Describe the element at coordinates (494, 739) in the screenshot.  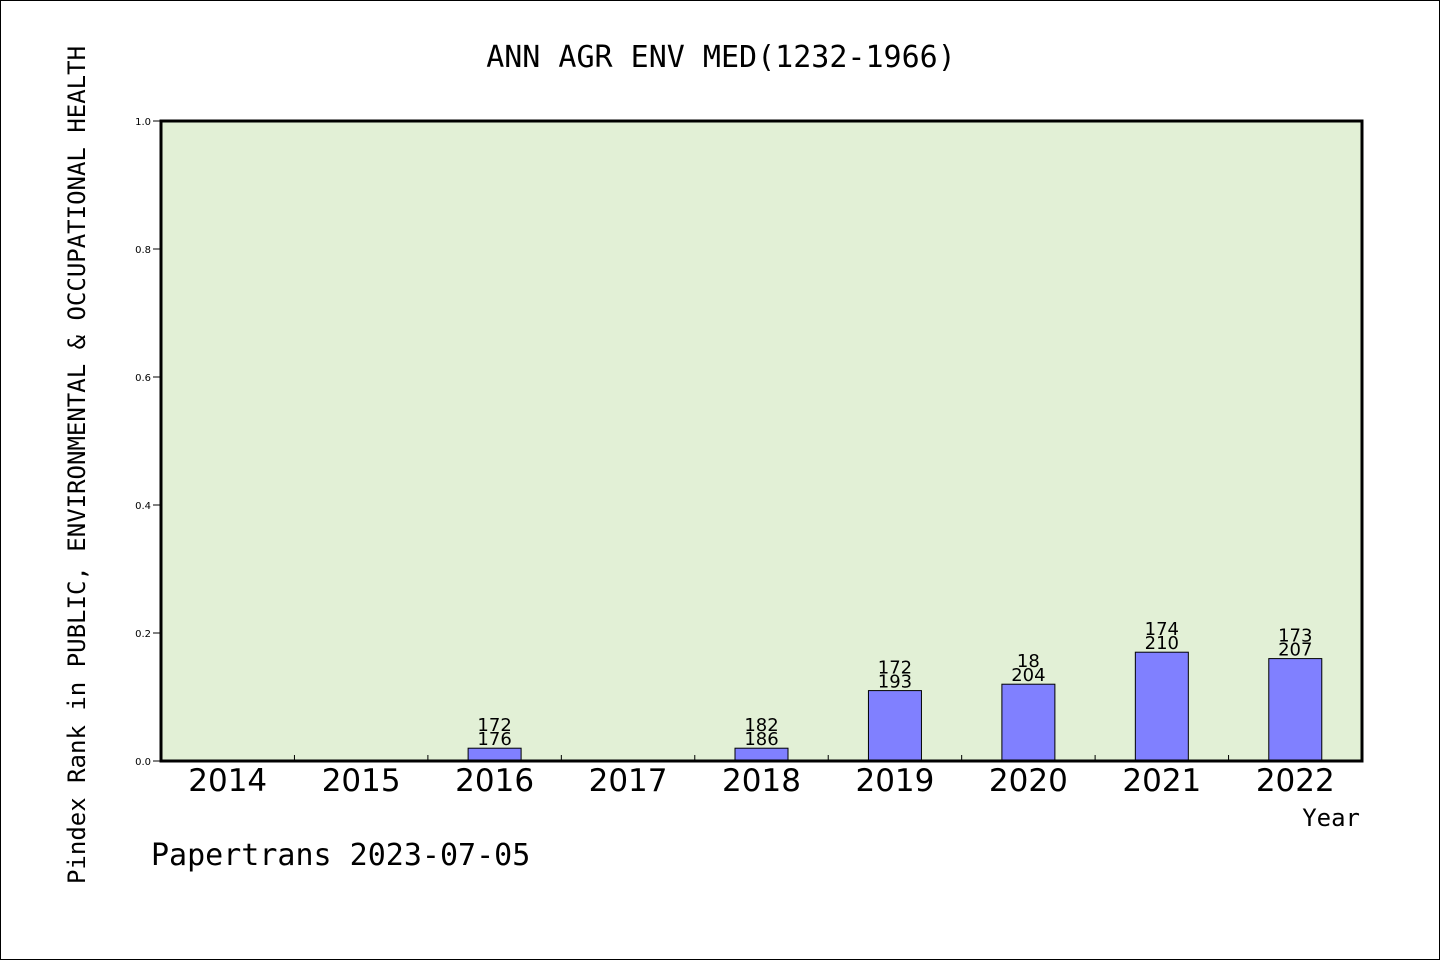
I see `bar-label-bottom: 176` at that location.